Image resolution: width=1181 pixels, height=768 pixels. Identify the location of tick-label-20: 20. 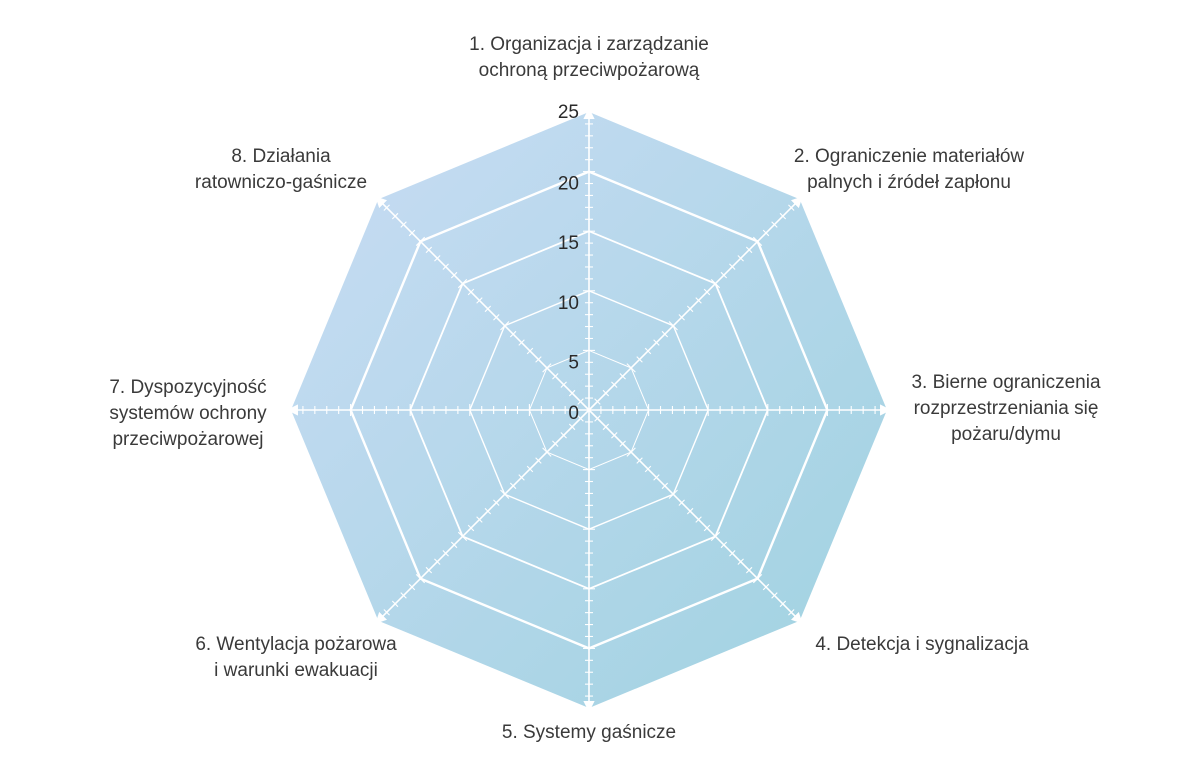
(568, 184).